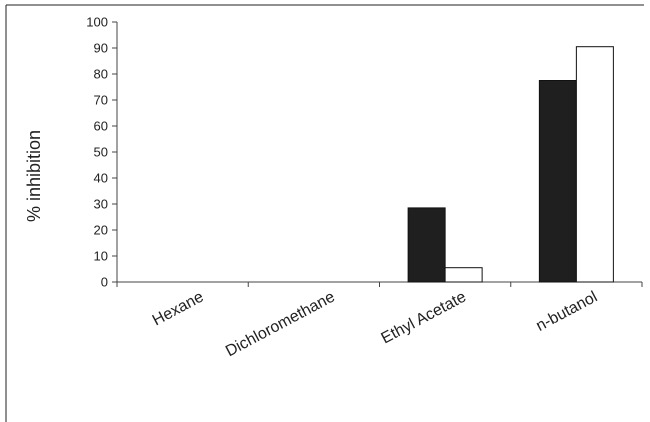 Image resolution: width=650 pixels, height=422 pixels. I want to click on bar-light-ethyl-acetate, so click(463, 275).